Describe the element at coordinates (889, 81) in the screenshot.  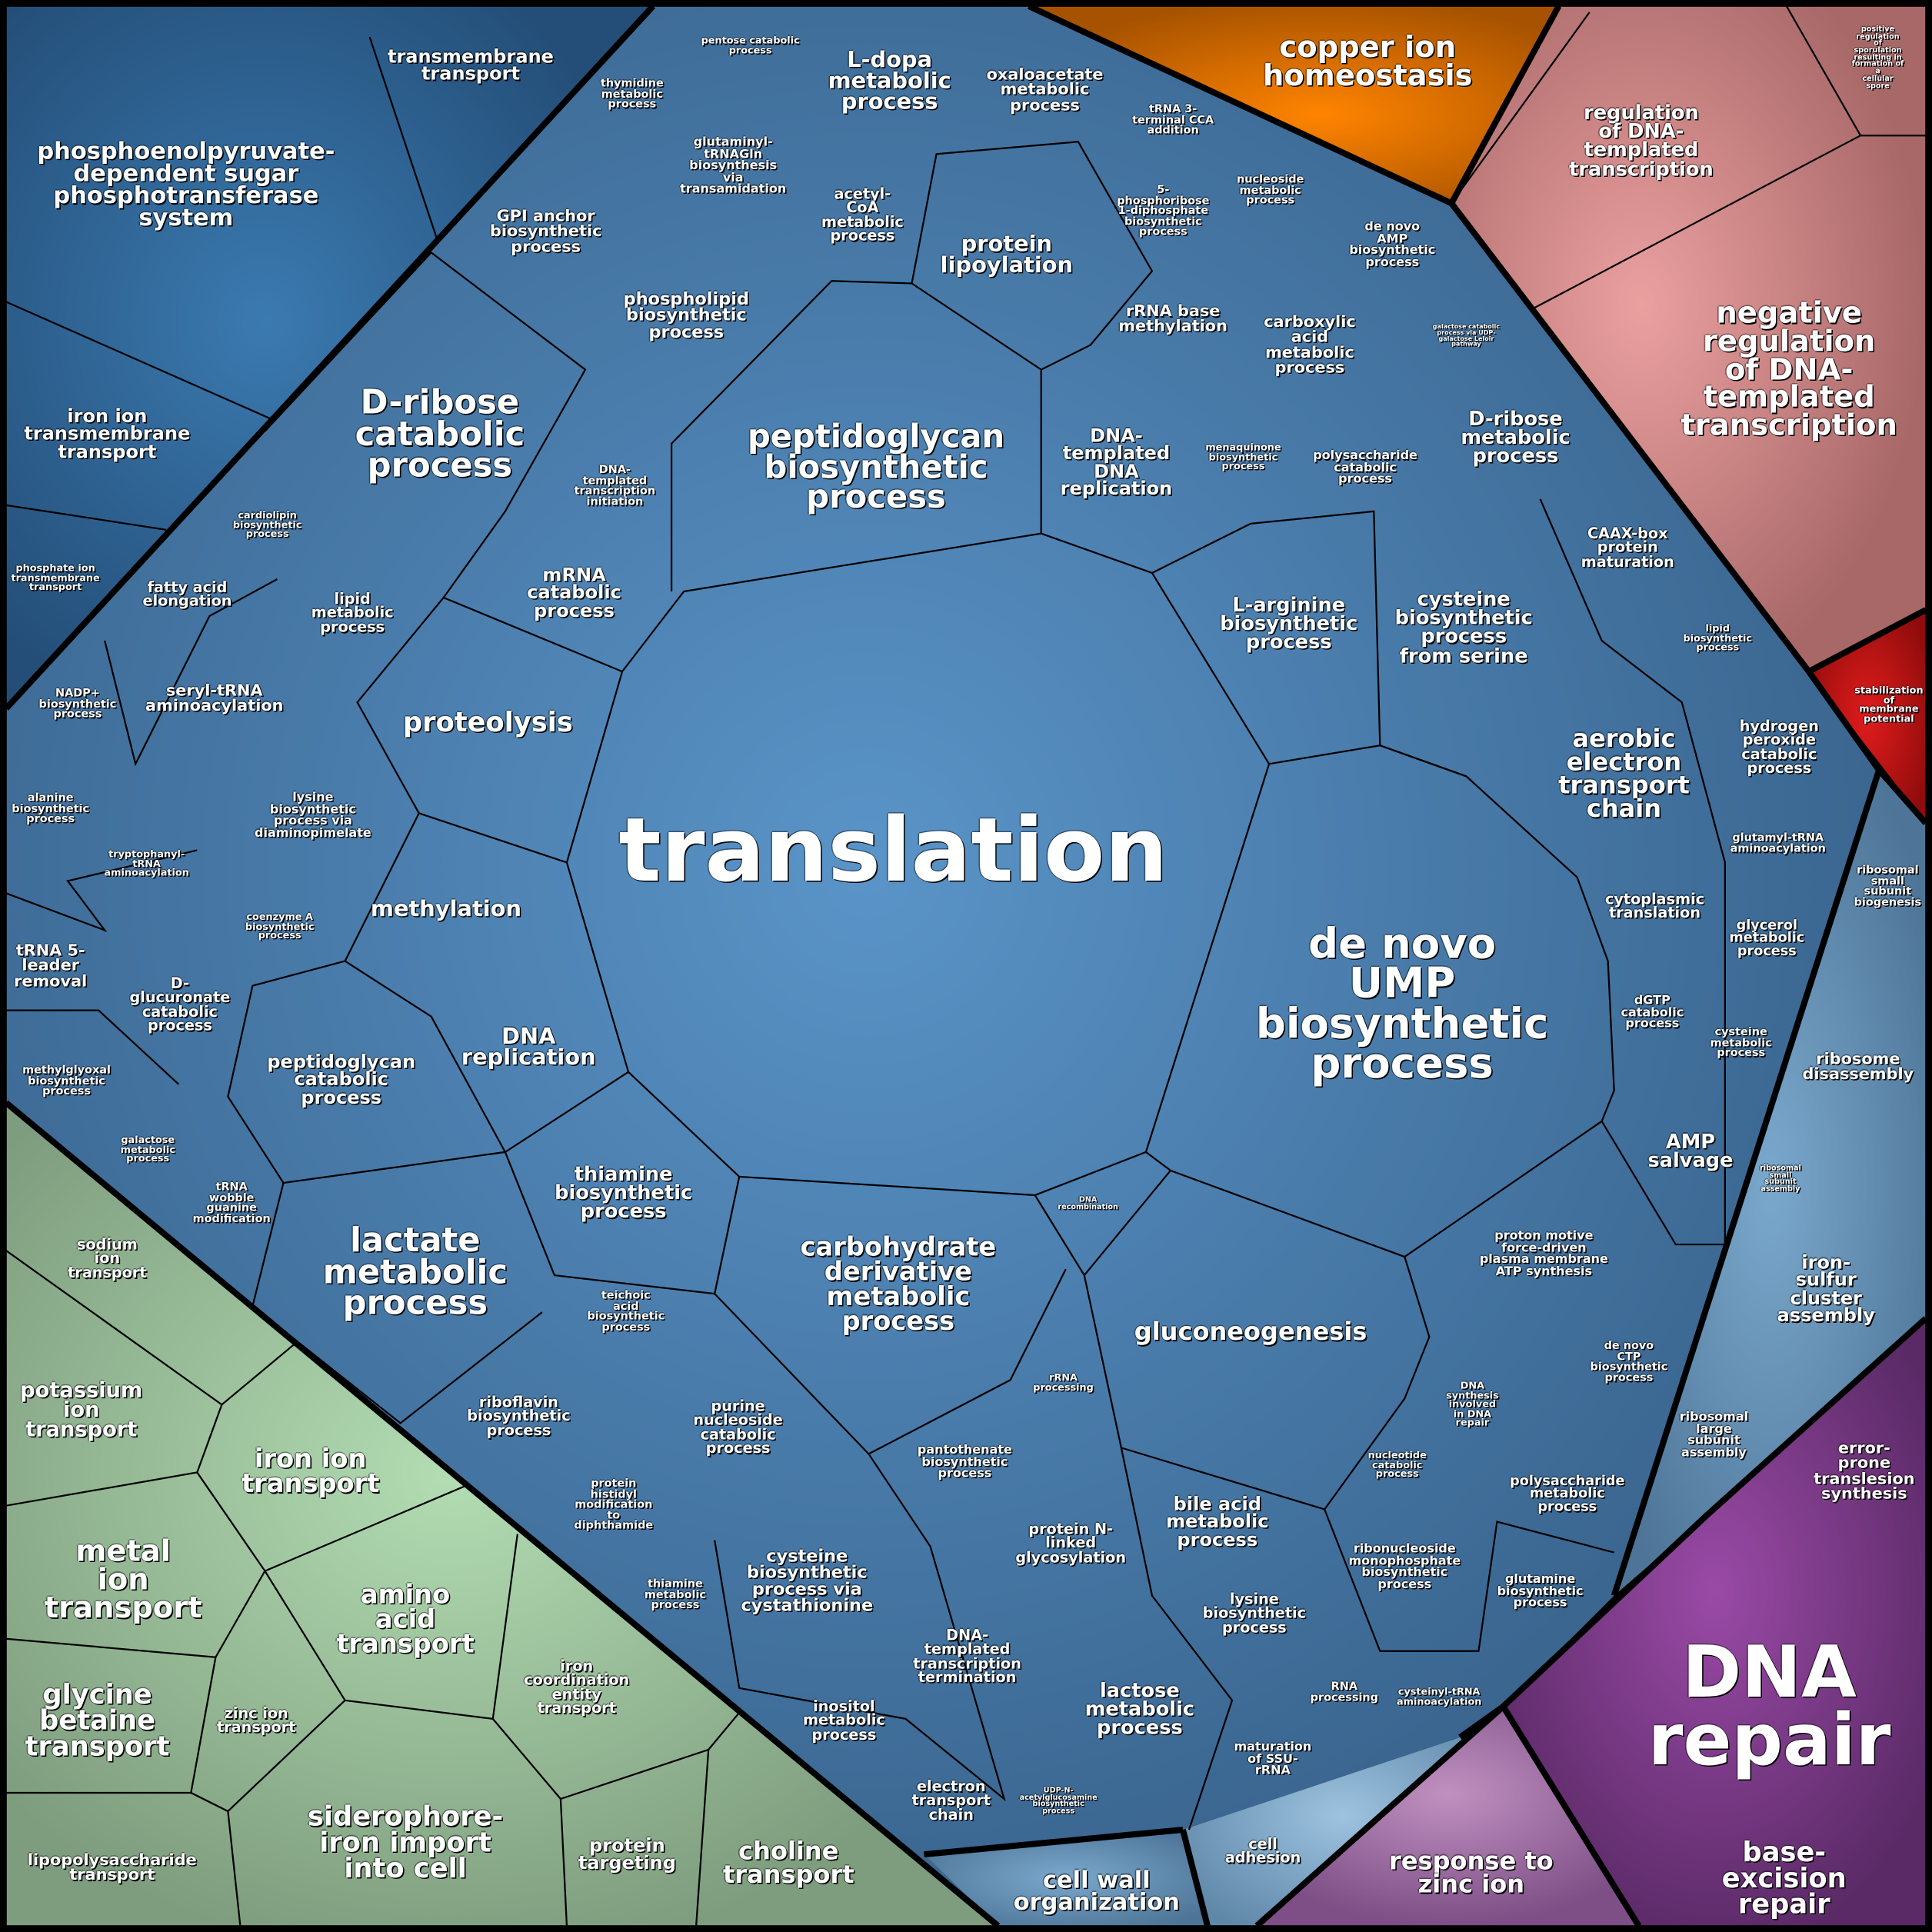
I see `cell-label-l-dopa-metabolic-process: L-dopa metabolic process` at that location.